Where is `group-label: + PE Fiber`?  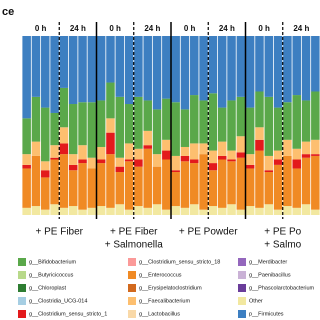
group-label: + PE Fiber is located at coordinates (134, 232).